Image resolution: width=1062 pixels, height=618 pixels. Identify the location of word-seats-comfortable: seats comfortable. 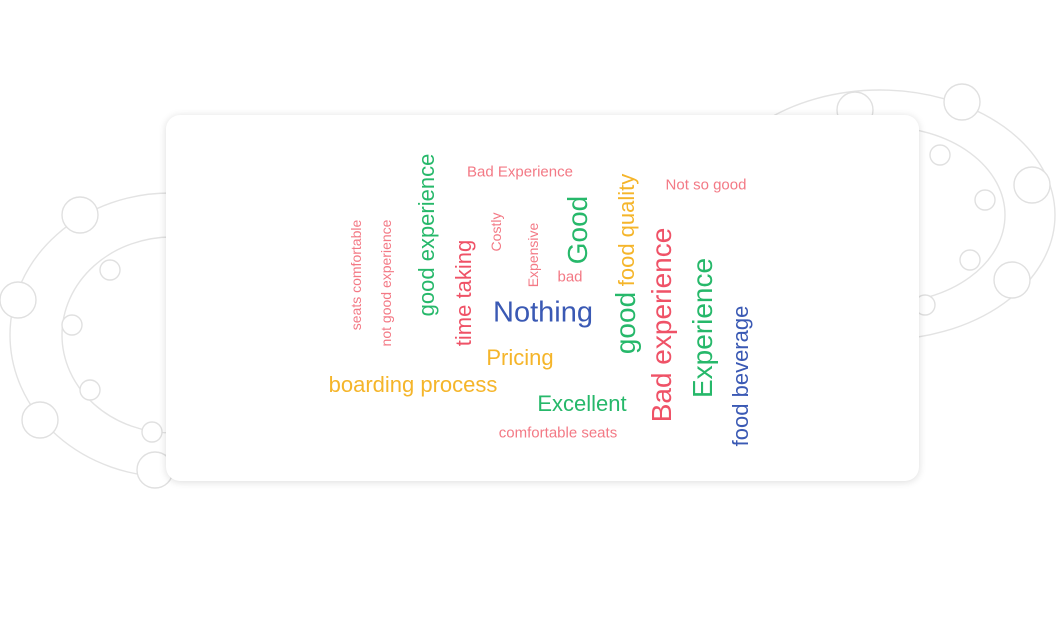
(356, 275).